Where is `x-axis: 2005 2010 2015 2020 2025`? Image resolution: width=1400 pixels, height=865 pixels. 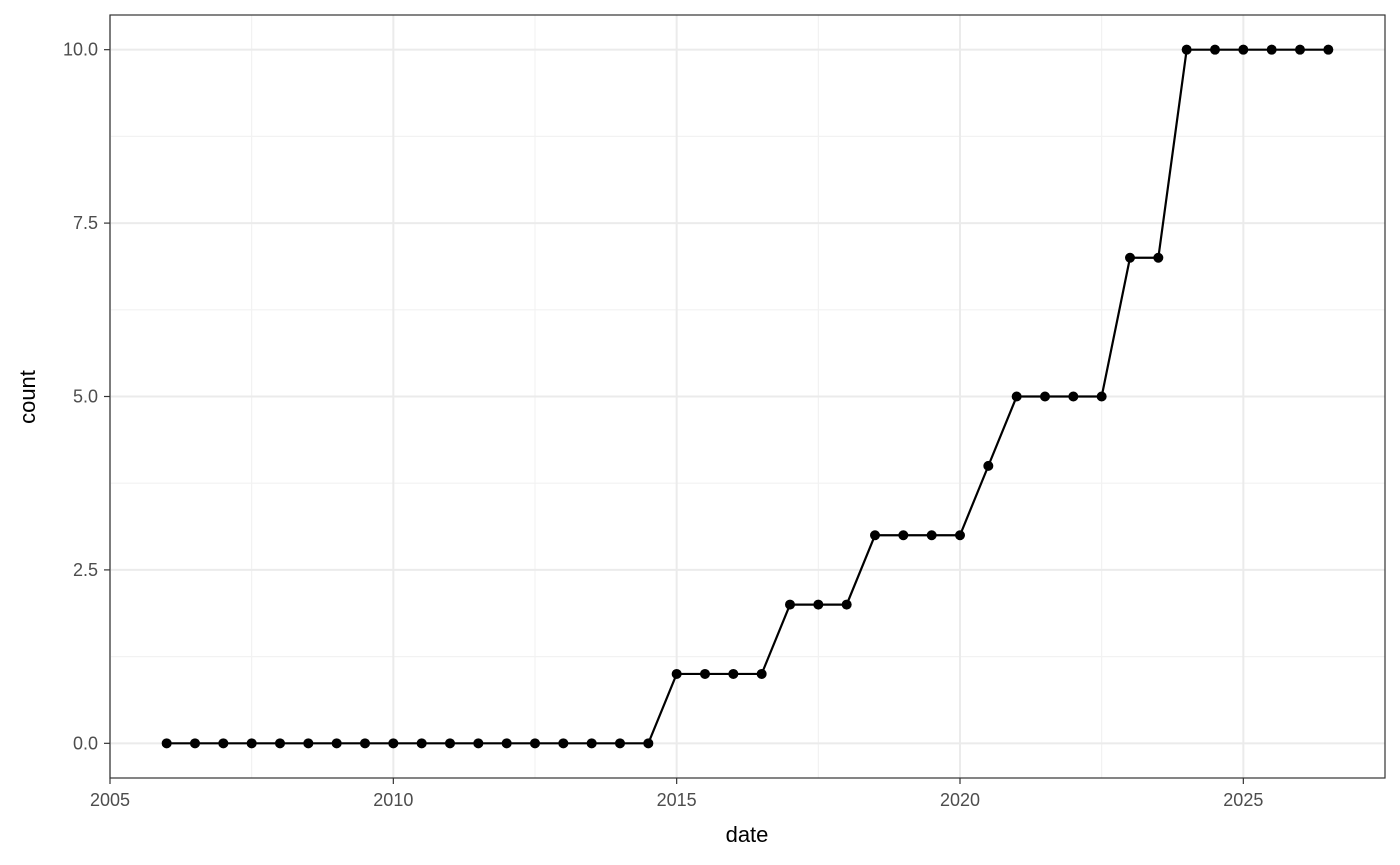 x-axis: 2005 2010 2015 2020 2025 is located at coordinates (676, 794).